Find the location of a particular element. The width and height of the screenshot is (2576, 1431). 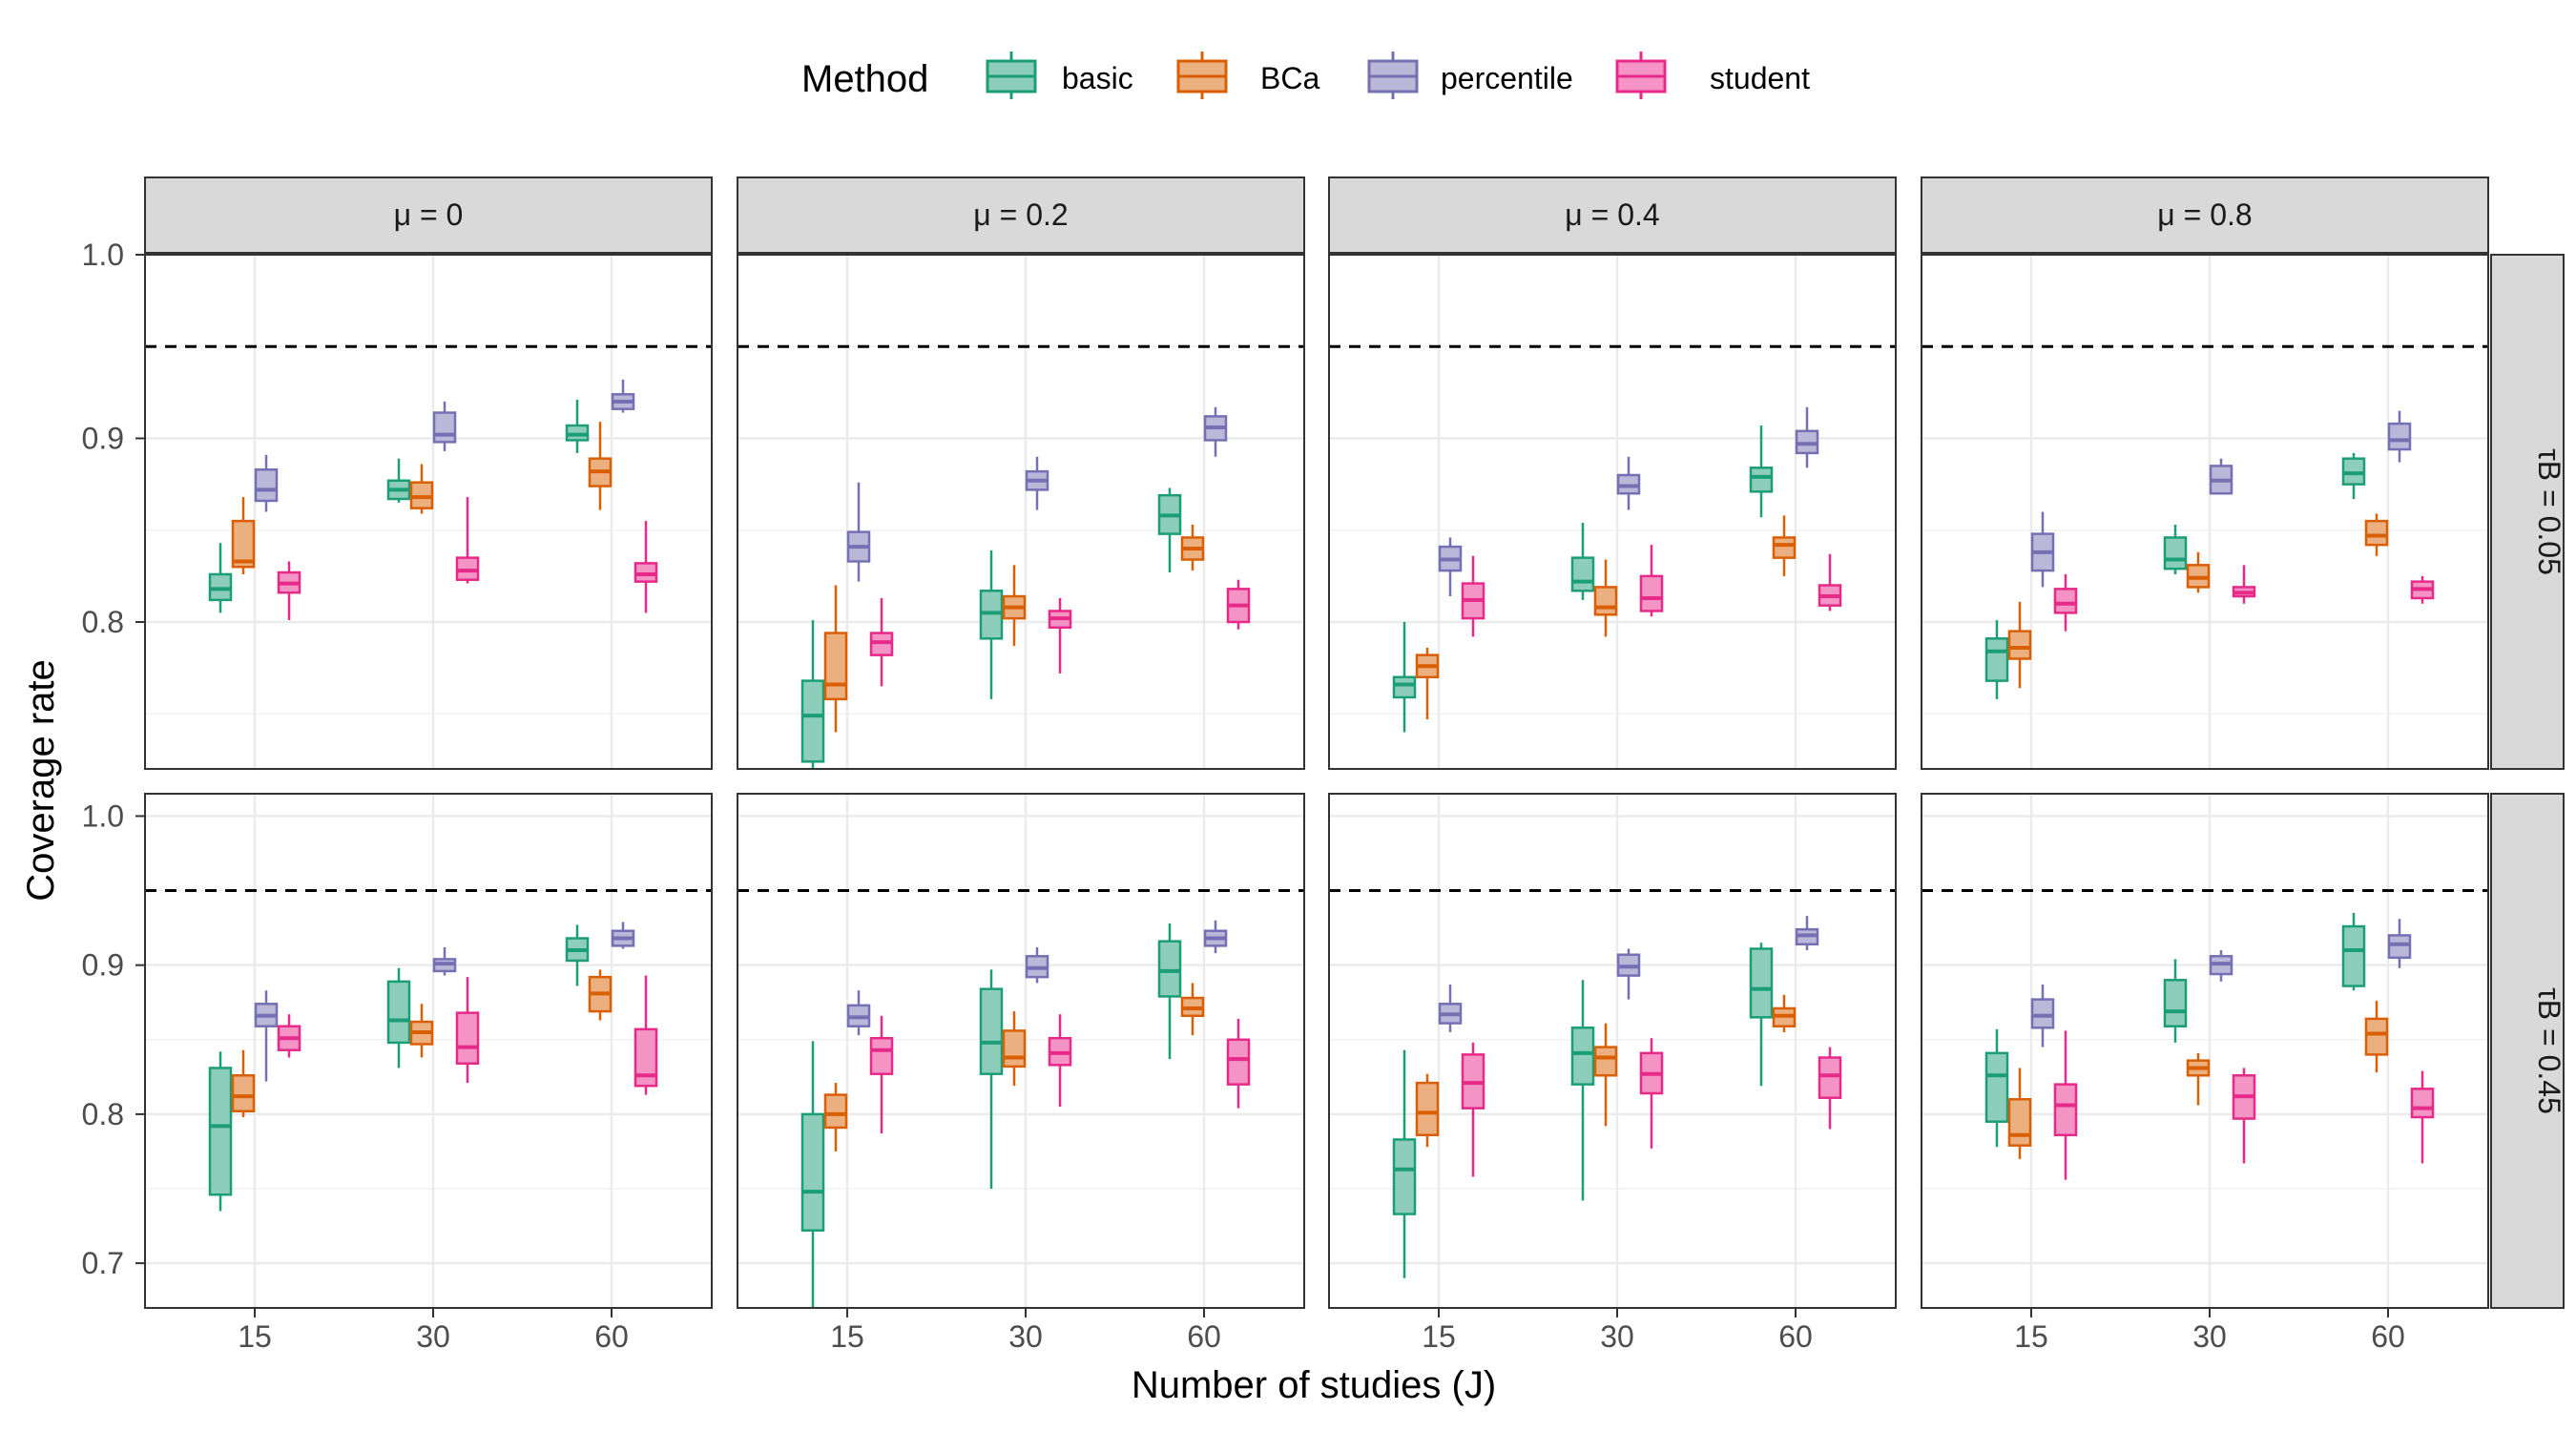

legend-label: percentile is located at coordinates (1507, 78).